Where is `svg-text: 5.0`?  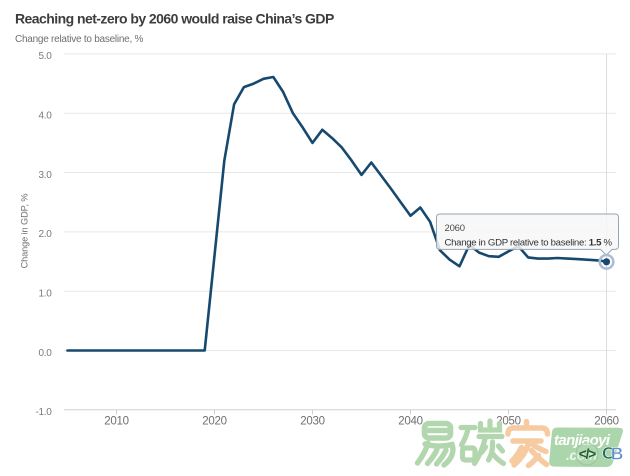
svg-text: 5.0 is located at coordinates (45, 56).